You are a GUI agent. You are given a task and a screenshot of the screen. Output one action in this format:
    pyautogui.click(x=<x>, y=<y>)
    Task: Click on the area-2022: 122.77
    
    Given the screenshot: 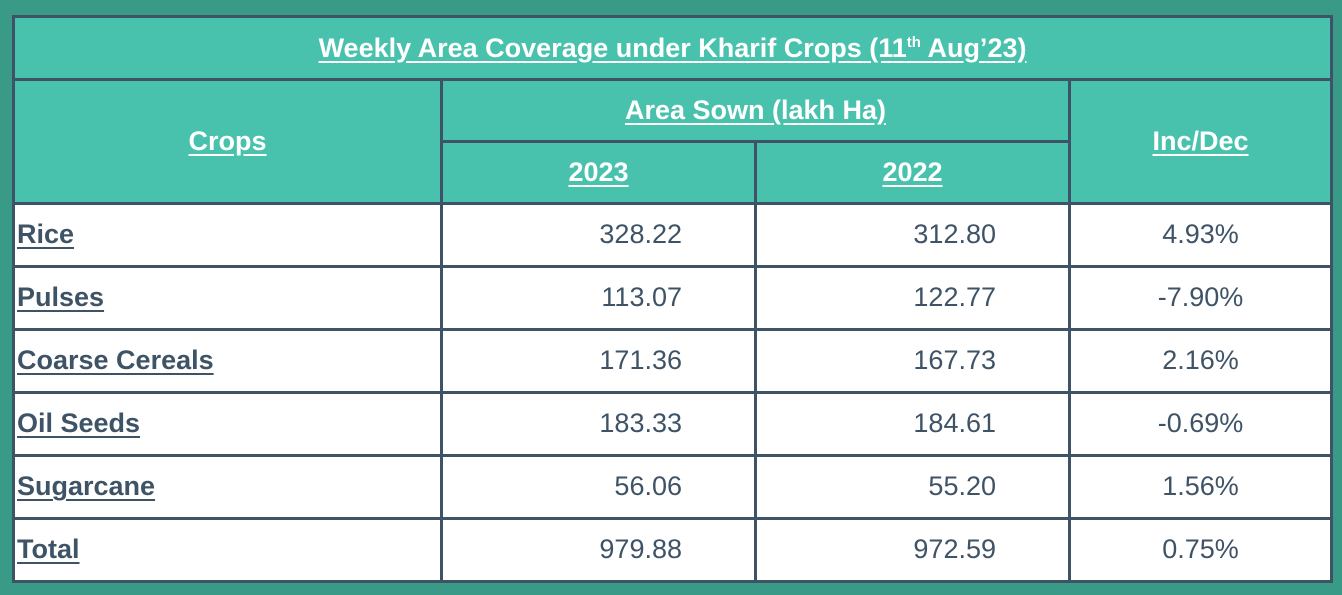 What is the action you would take?
    pyautogui.click(x=912, y=298)
    